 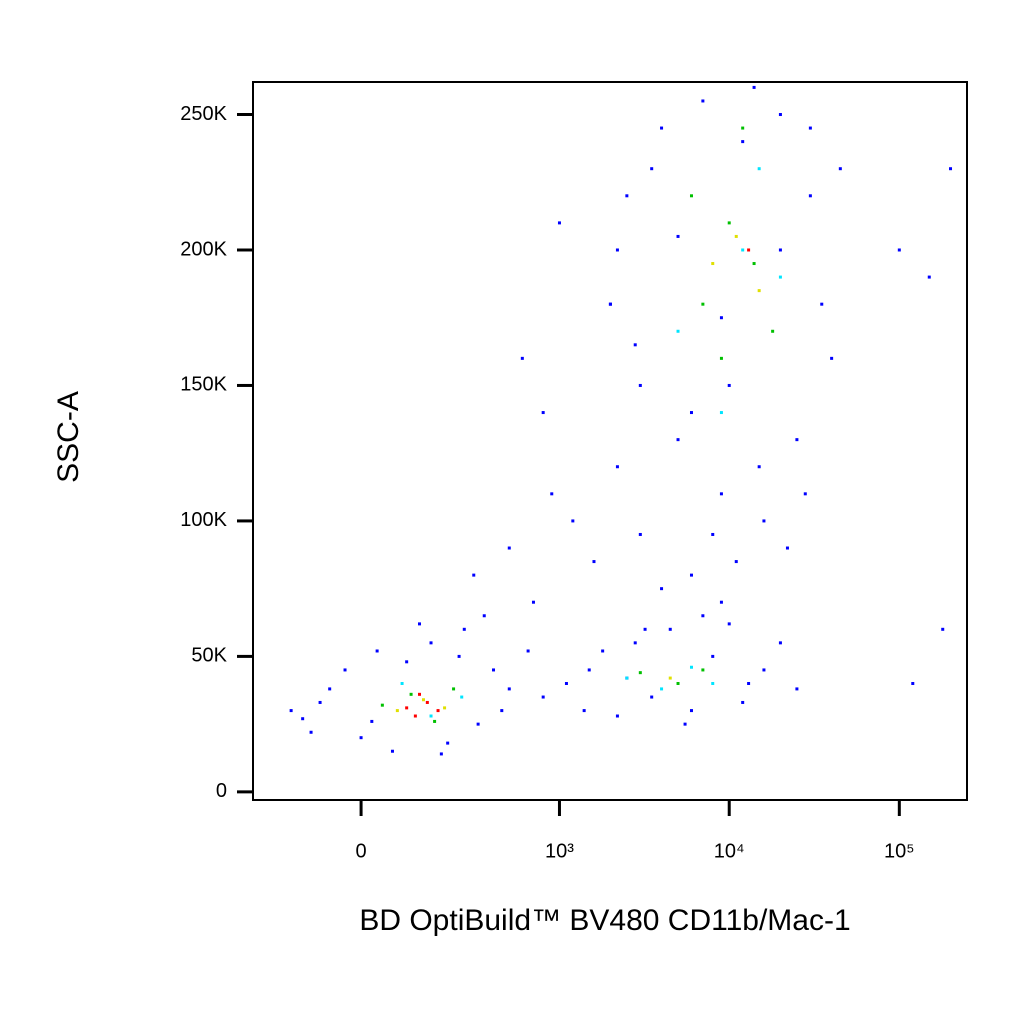 What do you see at coordinates (203, 385) in the screenshot?
I see `y-tick-label: 150K` at bounding box center [203, 385].